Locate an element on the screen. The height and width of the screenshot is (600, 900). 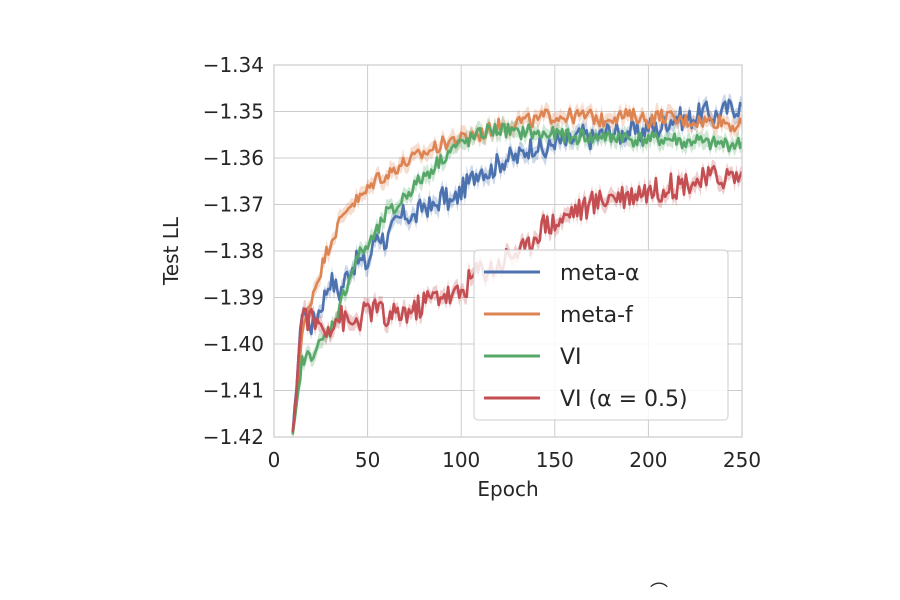
legend: meta-α meta-f VI VI (α = 0.5) is located at coordinates (601, 335).